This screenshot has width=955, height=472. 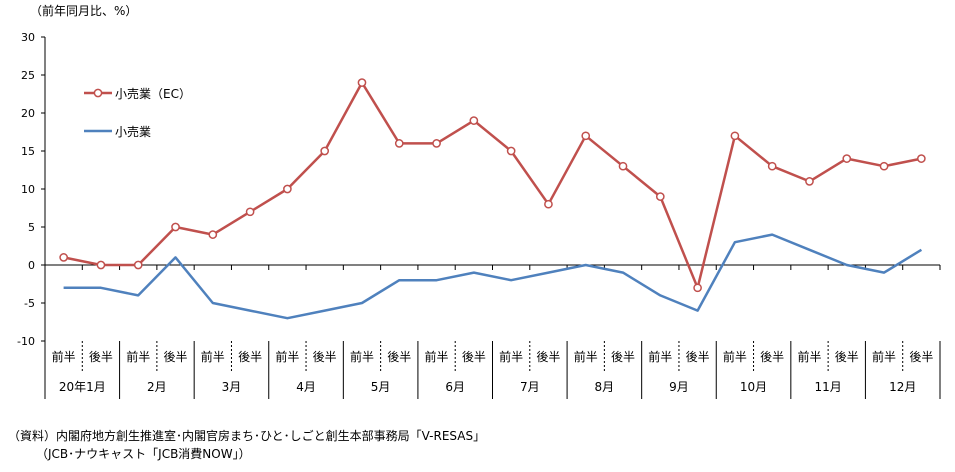 I want to click on y-tick-label: 10, so click(x=28, y=189).